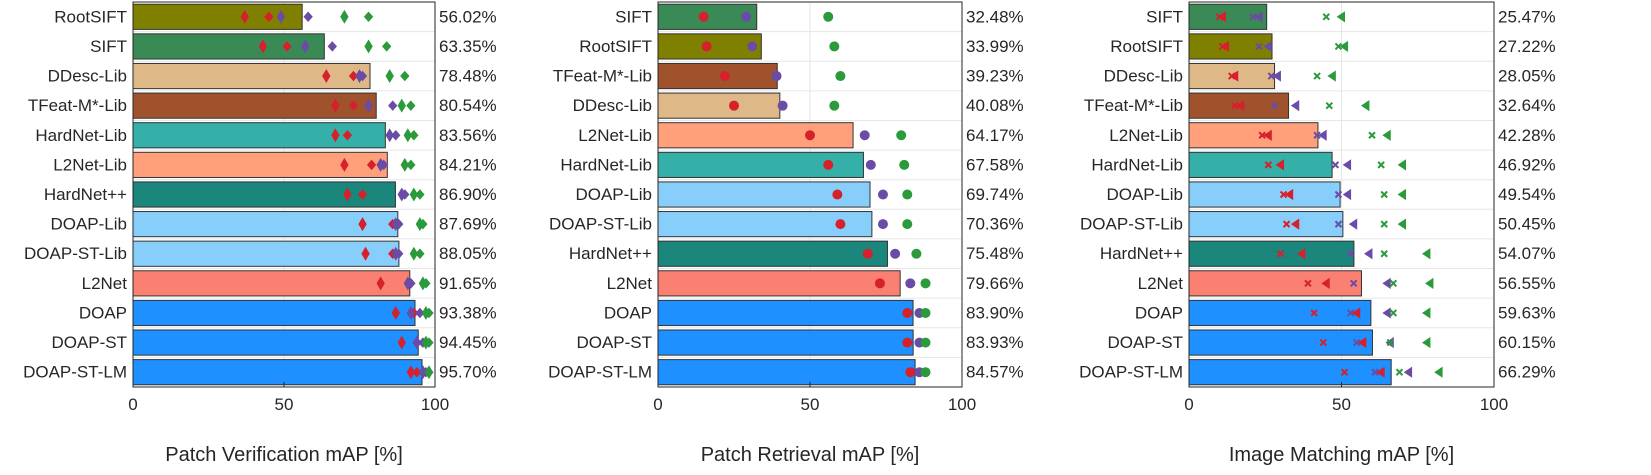 This screenshot has height=475, width=1651. What do you see at coordinates (615, 135) in the screenshot?
I see `category-label: L2Net-Lib` at bounding box center [615, 135].